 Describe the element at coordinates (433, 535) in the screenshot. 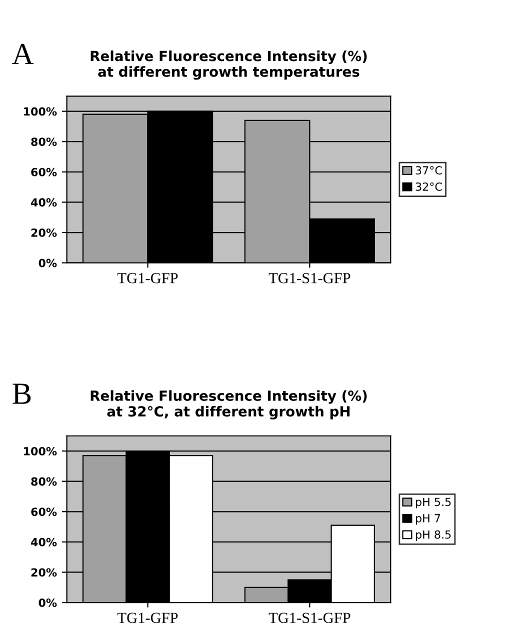

I see `legend-label: pH 8.5` at that location.